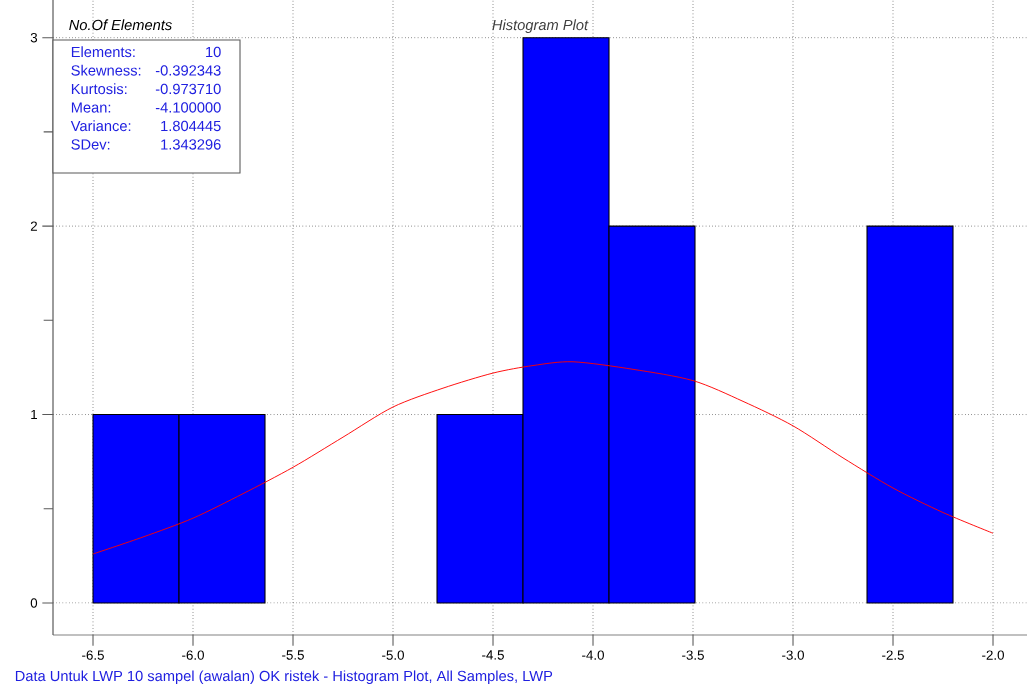 This screenshot has height=686, width=1027. Describe the element at coordinates (188, 70) in the screenshot. I see `annotation: -0.392343` at that location.